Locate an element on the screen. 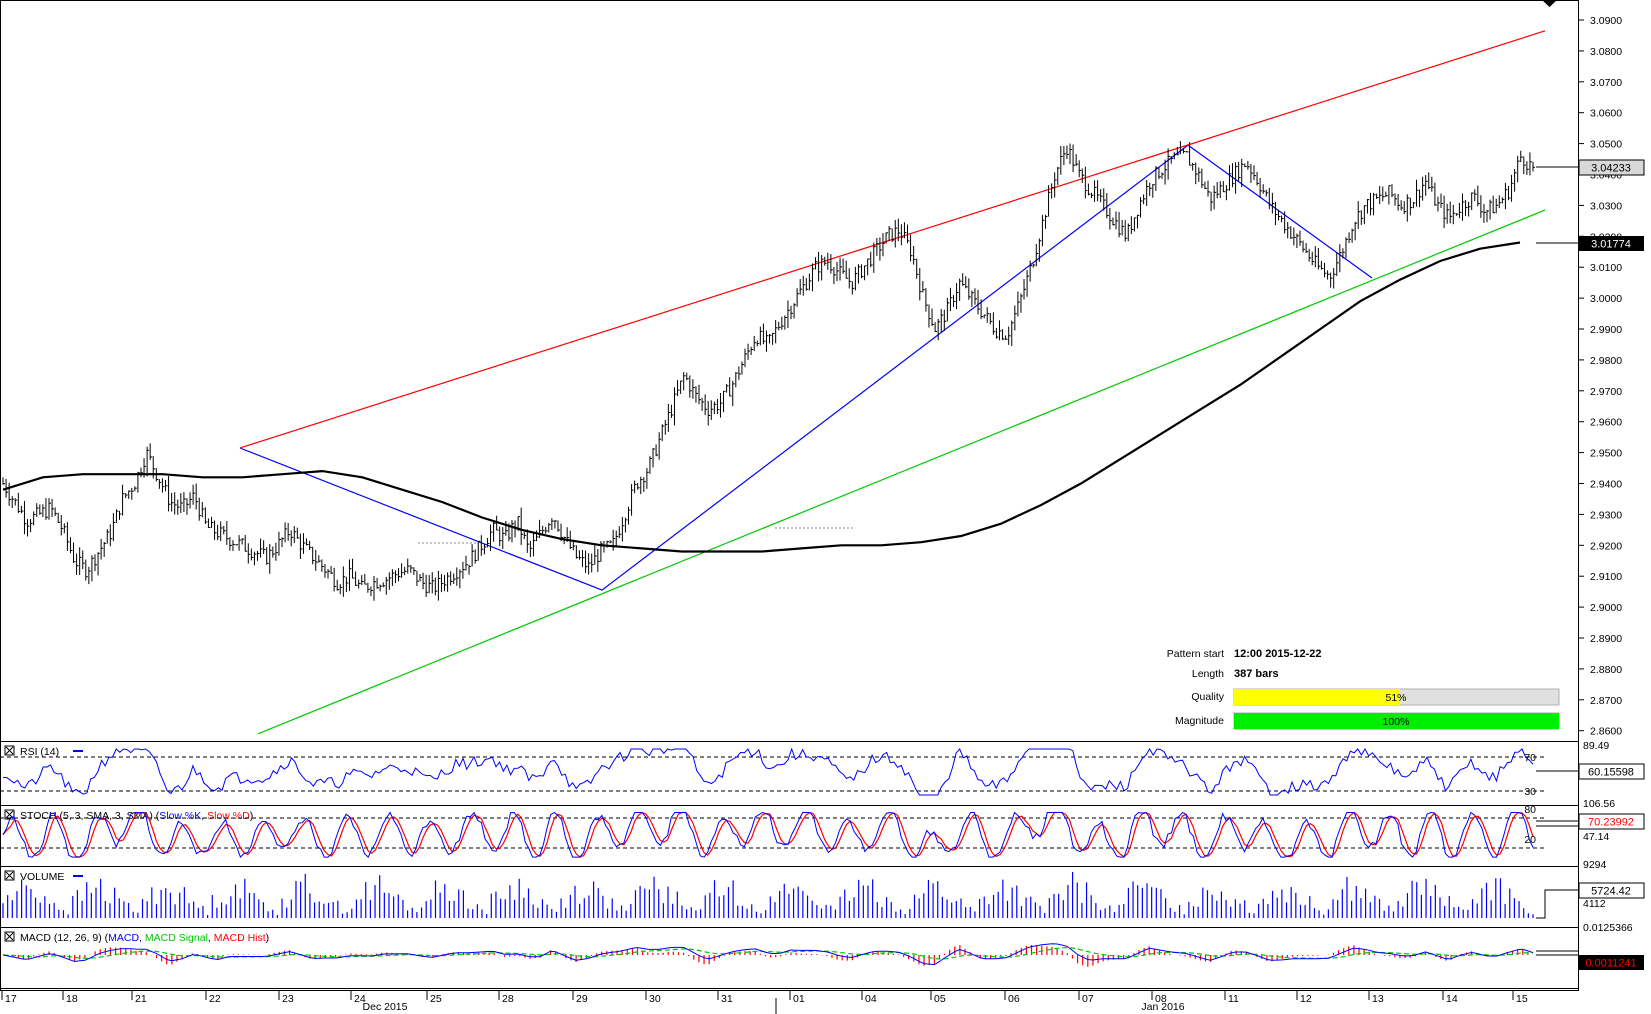  price-tick-label: 2.9700 is located at coordinates (1606, 392).